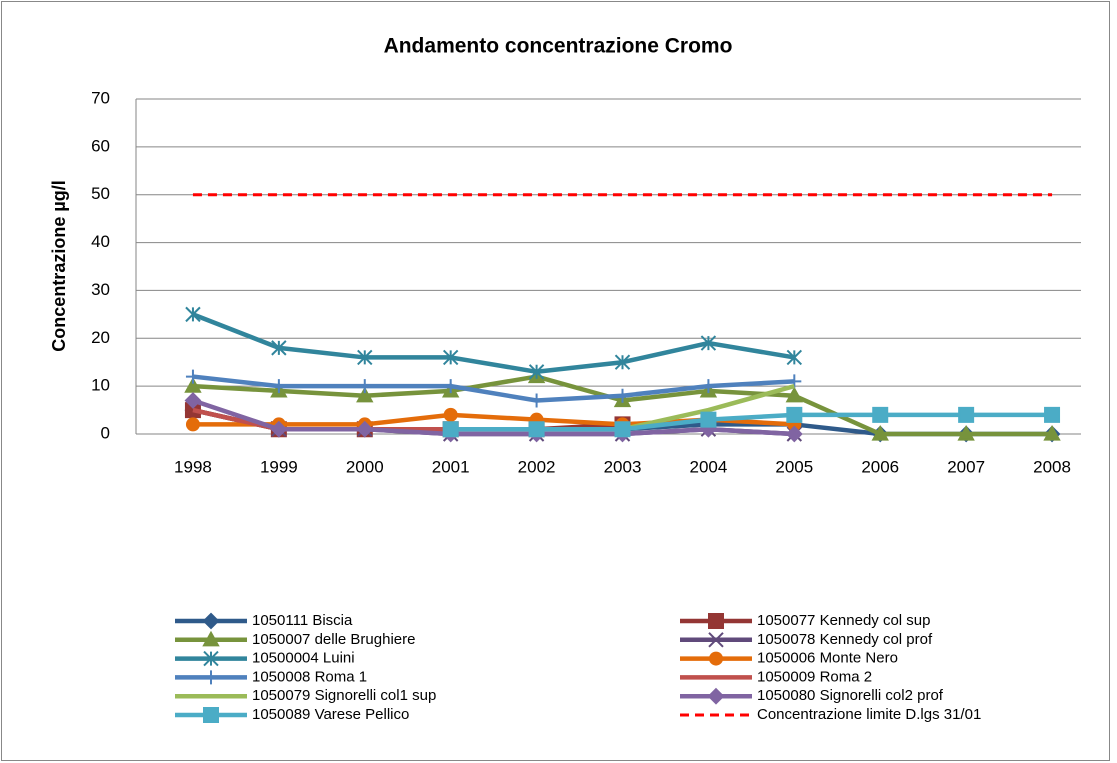 The image size is (1117, 763). What do you see at coordinates (100, 337) in the screenshot?
I see `y-tick-label: 20` at bounding box center [100, 337].